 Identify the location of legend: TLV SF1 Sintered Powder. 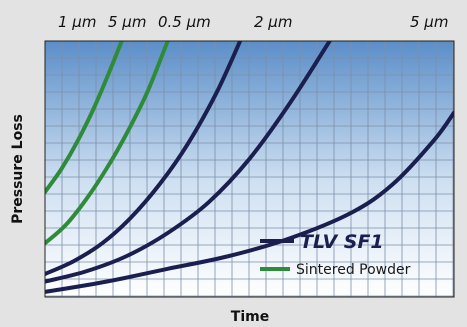
(335, 254).